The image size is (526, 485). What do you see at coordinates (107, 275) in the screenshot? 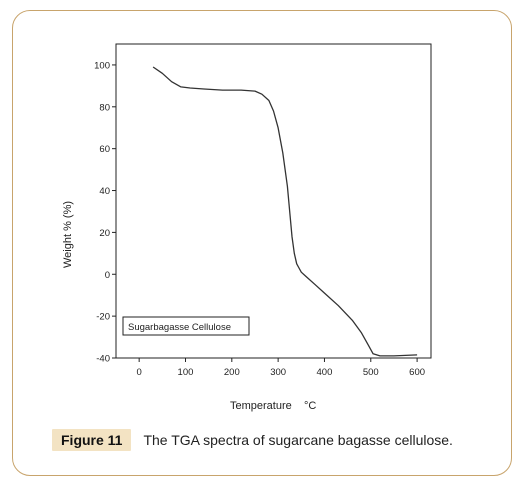
I see `y-tick-label: 0` at bounding box center [107, 275].